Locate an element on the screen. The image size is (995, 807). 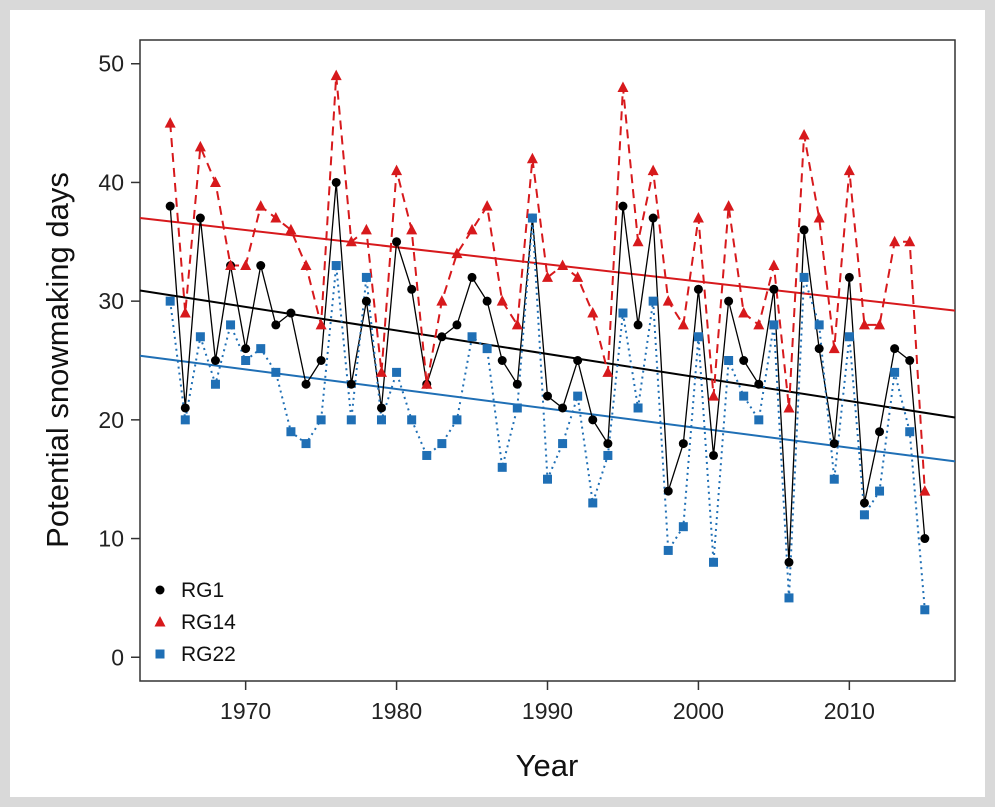
x-tick-label: 2010 is located at coordinates (849, 711).